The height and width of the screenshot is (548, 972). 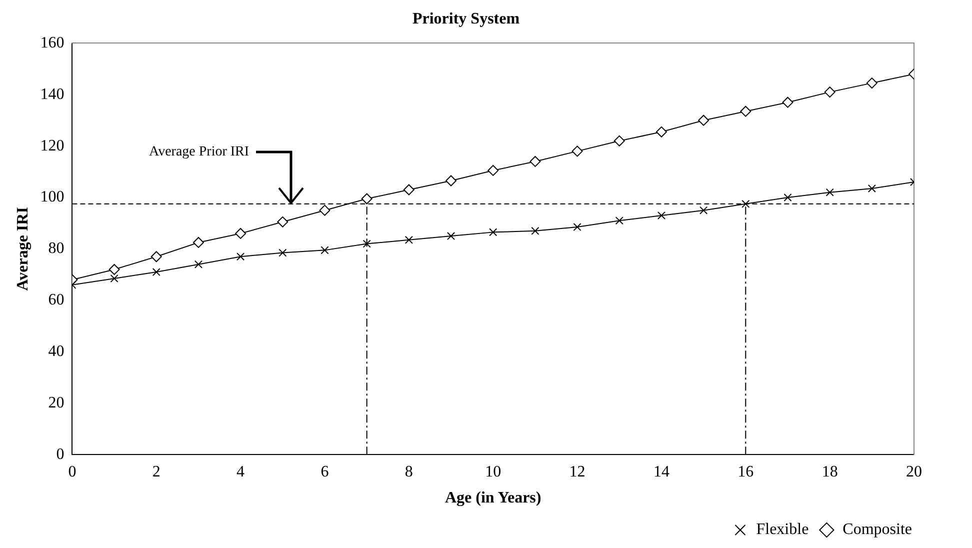 I want to click on x-tick-label: 8, so click(x=408, y=471).